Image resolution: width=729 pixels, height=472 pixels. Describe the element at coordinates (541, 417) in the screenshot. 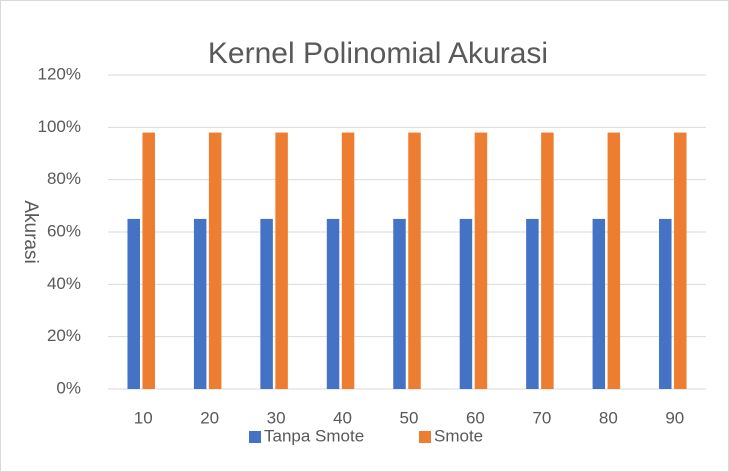

I see `x-tick-label: 70` at that location.